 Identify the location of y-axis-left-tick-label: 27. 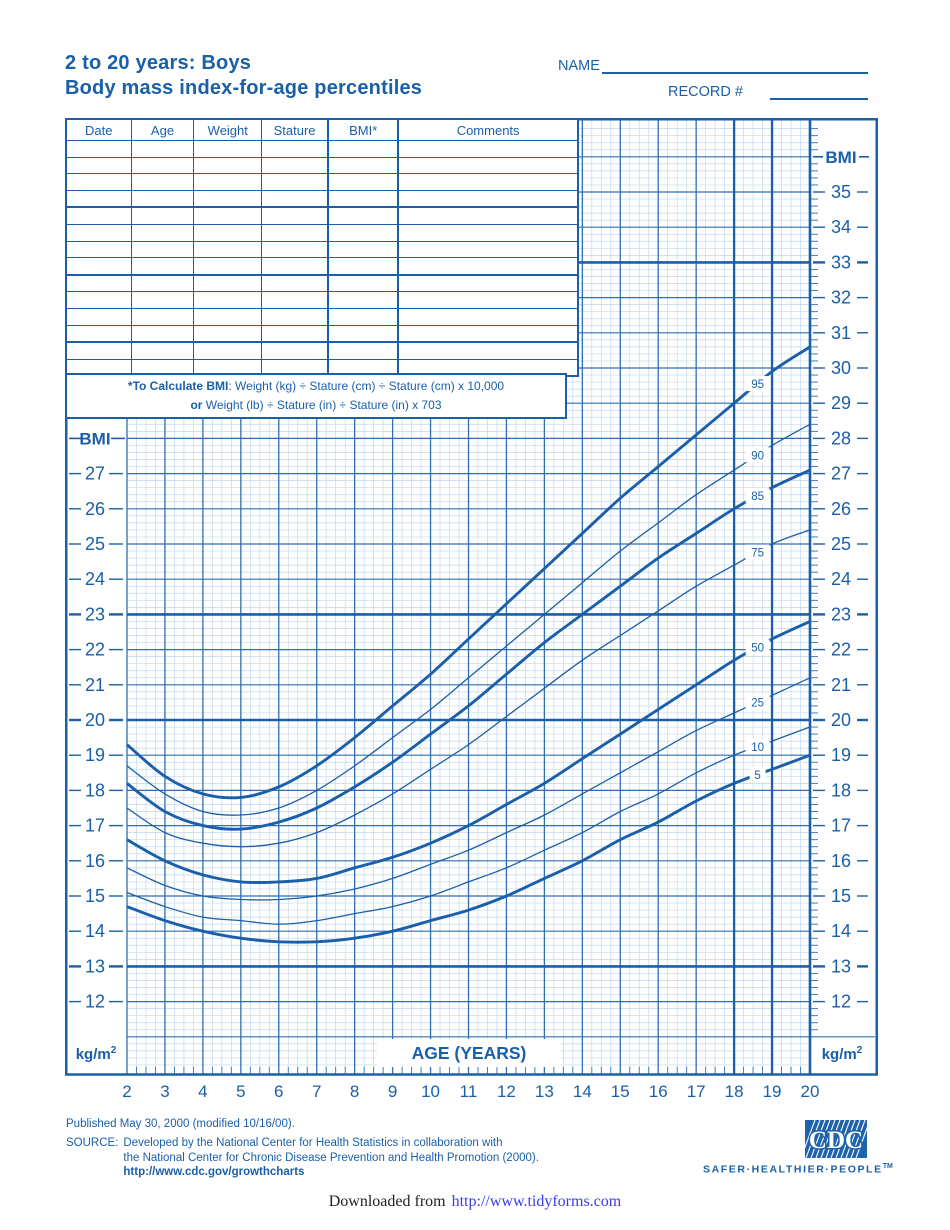
(95, 474).